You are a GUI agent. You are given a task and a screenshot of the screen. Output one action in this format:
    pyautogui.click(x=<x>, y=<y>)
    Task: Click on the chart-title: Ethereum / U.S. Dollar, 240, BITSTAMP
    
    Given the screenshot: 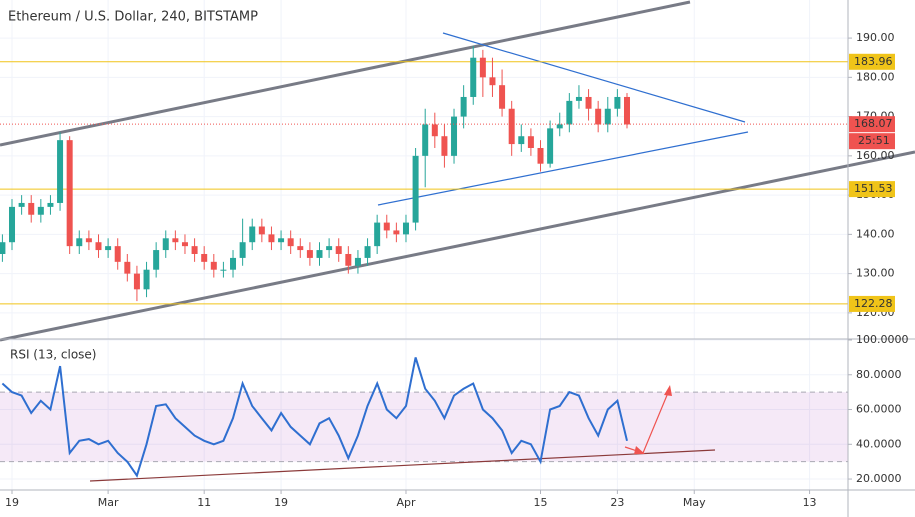 What is the action you would take?
    pyautogui.click(x=133, y=17)
    